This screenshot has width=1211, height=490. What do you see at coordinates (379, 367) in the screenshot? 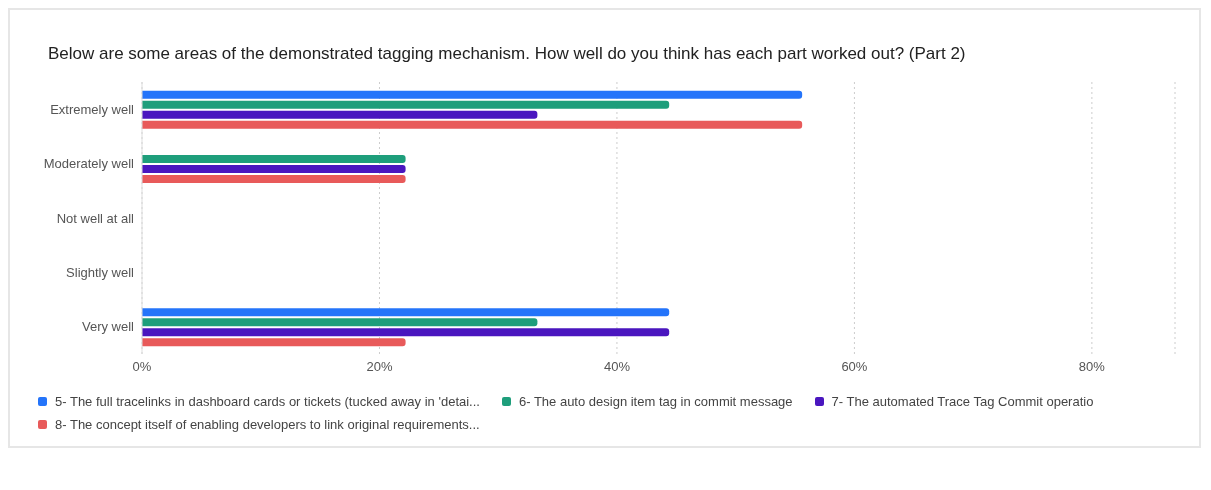
I see `x-tick-label: 20%` at bounding box center [379, 367].